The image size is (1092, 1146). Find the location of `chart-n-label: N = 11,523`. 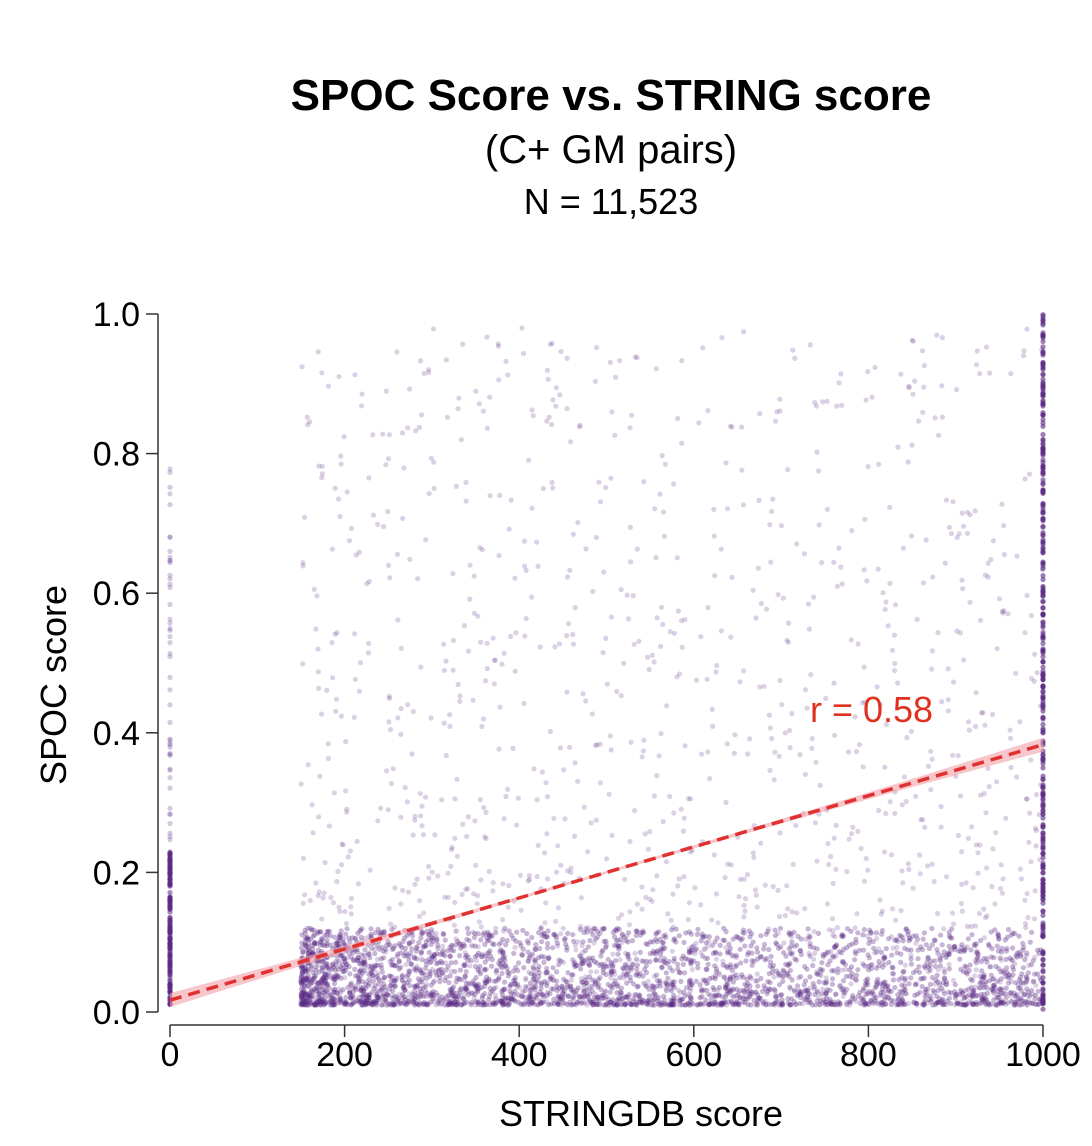

chart-n-label: N = 11,523 is located at coordinates (611, 201).